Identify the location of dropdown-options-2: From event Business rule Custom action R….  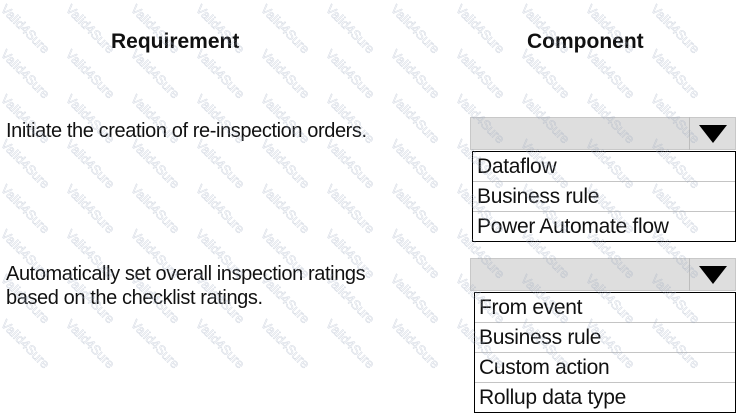
(605, 352).